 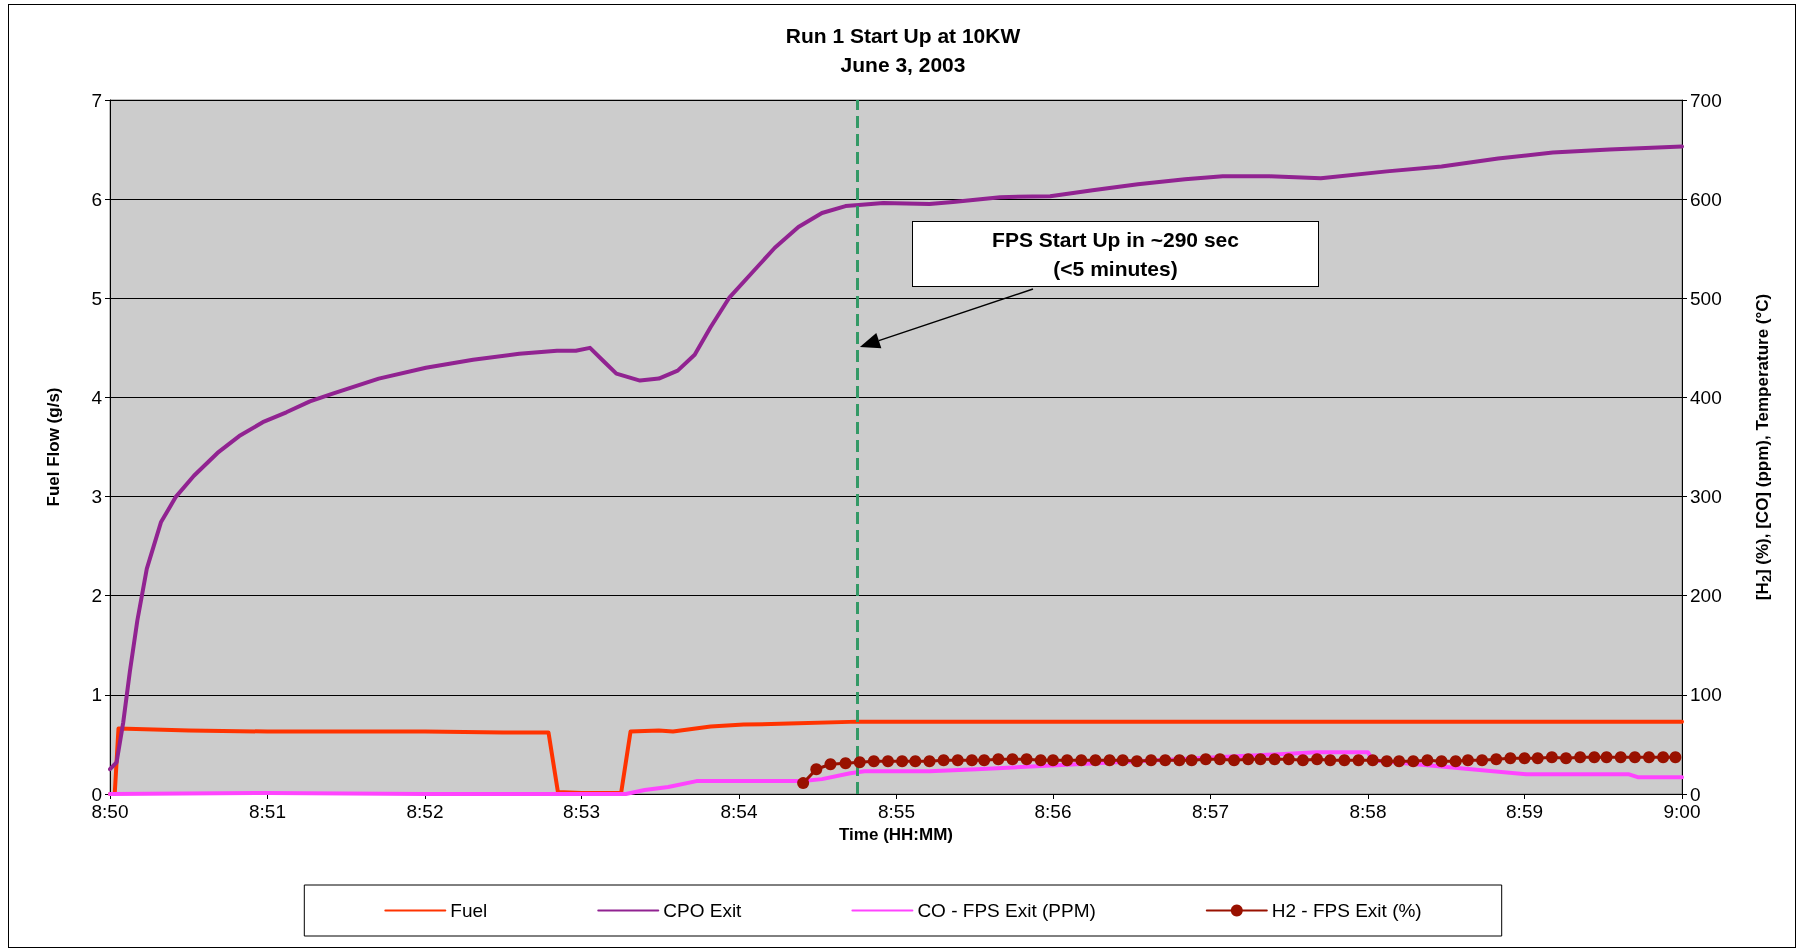 I want to click on chart-title: Run 1 Start Up at 10KW, so click(x=903, y=35).